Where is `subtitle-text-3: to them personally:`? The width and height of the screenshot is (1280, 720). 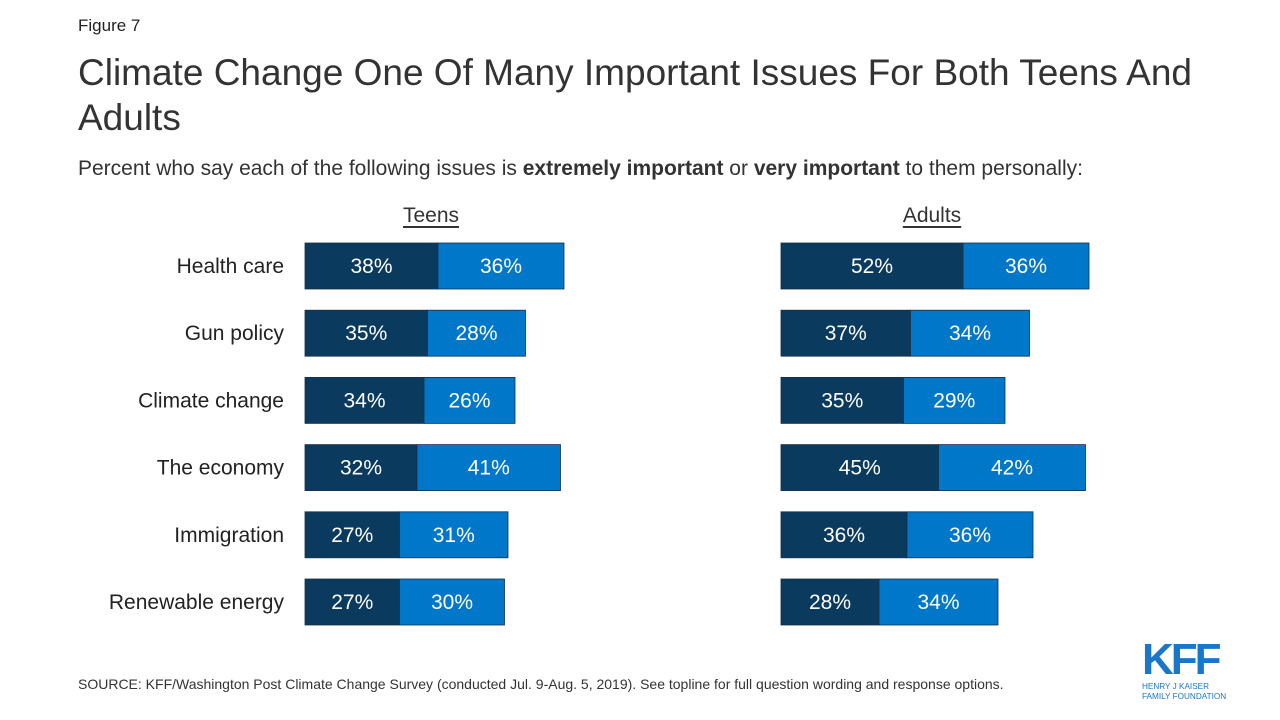
subtitle-text-3: to them personally: is located at coordinates (991, 168).